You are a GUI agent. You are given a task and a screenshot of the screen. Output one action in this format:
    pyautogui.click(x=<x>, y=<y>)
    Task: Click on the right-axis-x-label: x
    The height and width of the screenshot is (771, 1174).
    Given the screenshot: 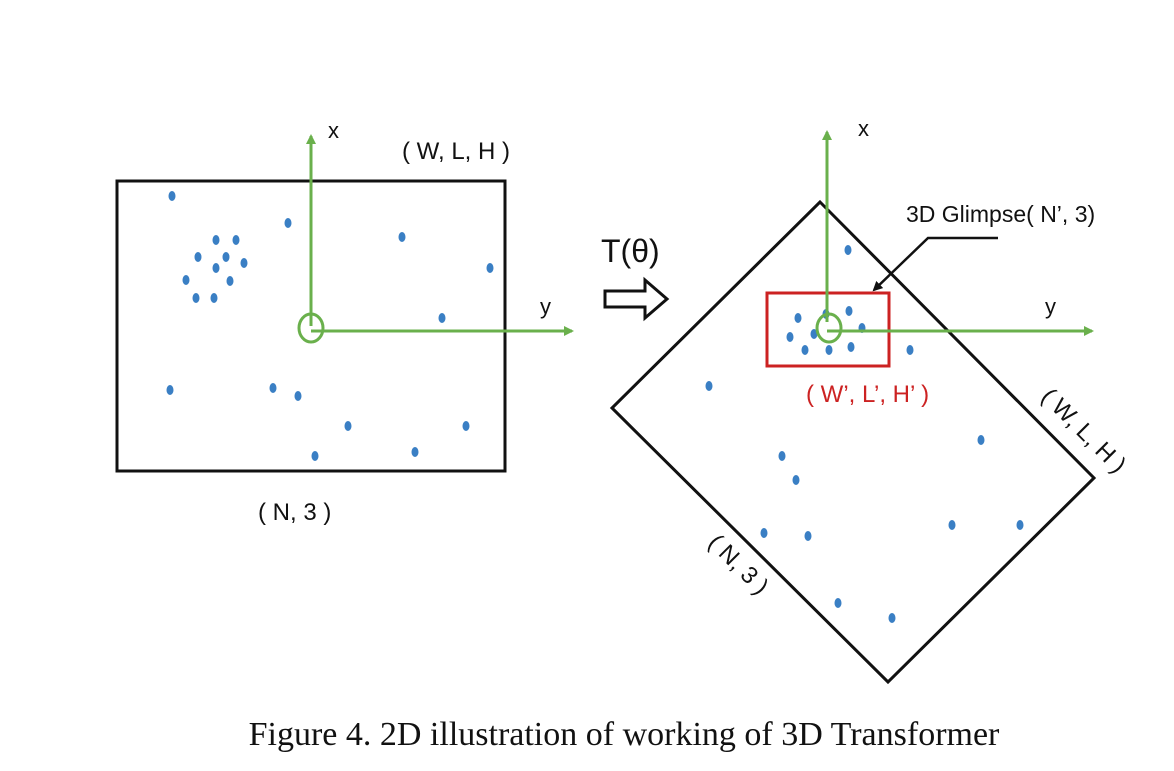 What is the action you would take?
    pyautogui.click(x=863, y=128)
    